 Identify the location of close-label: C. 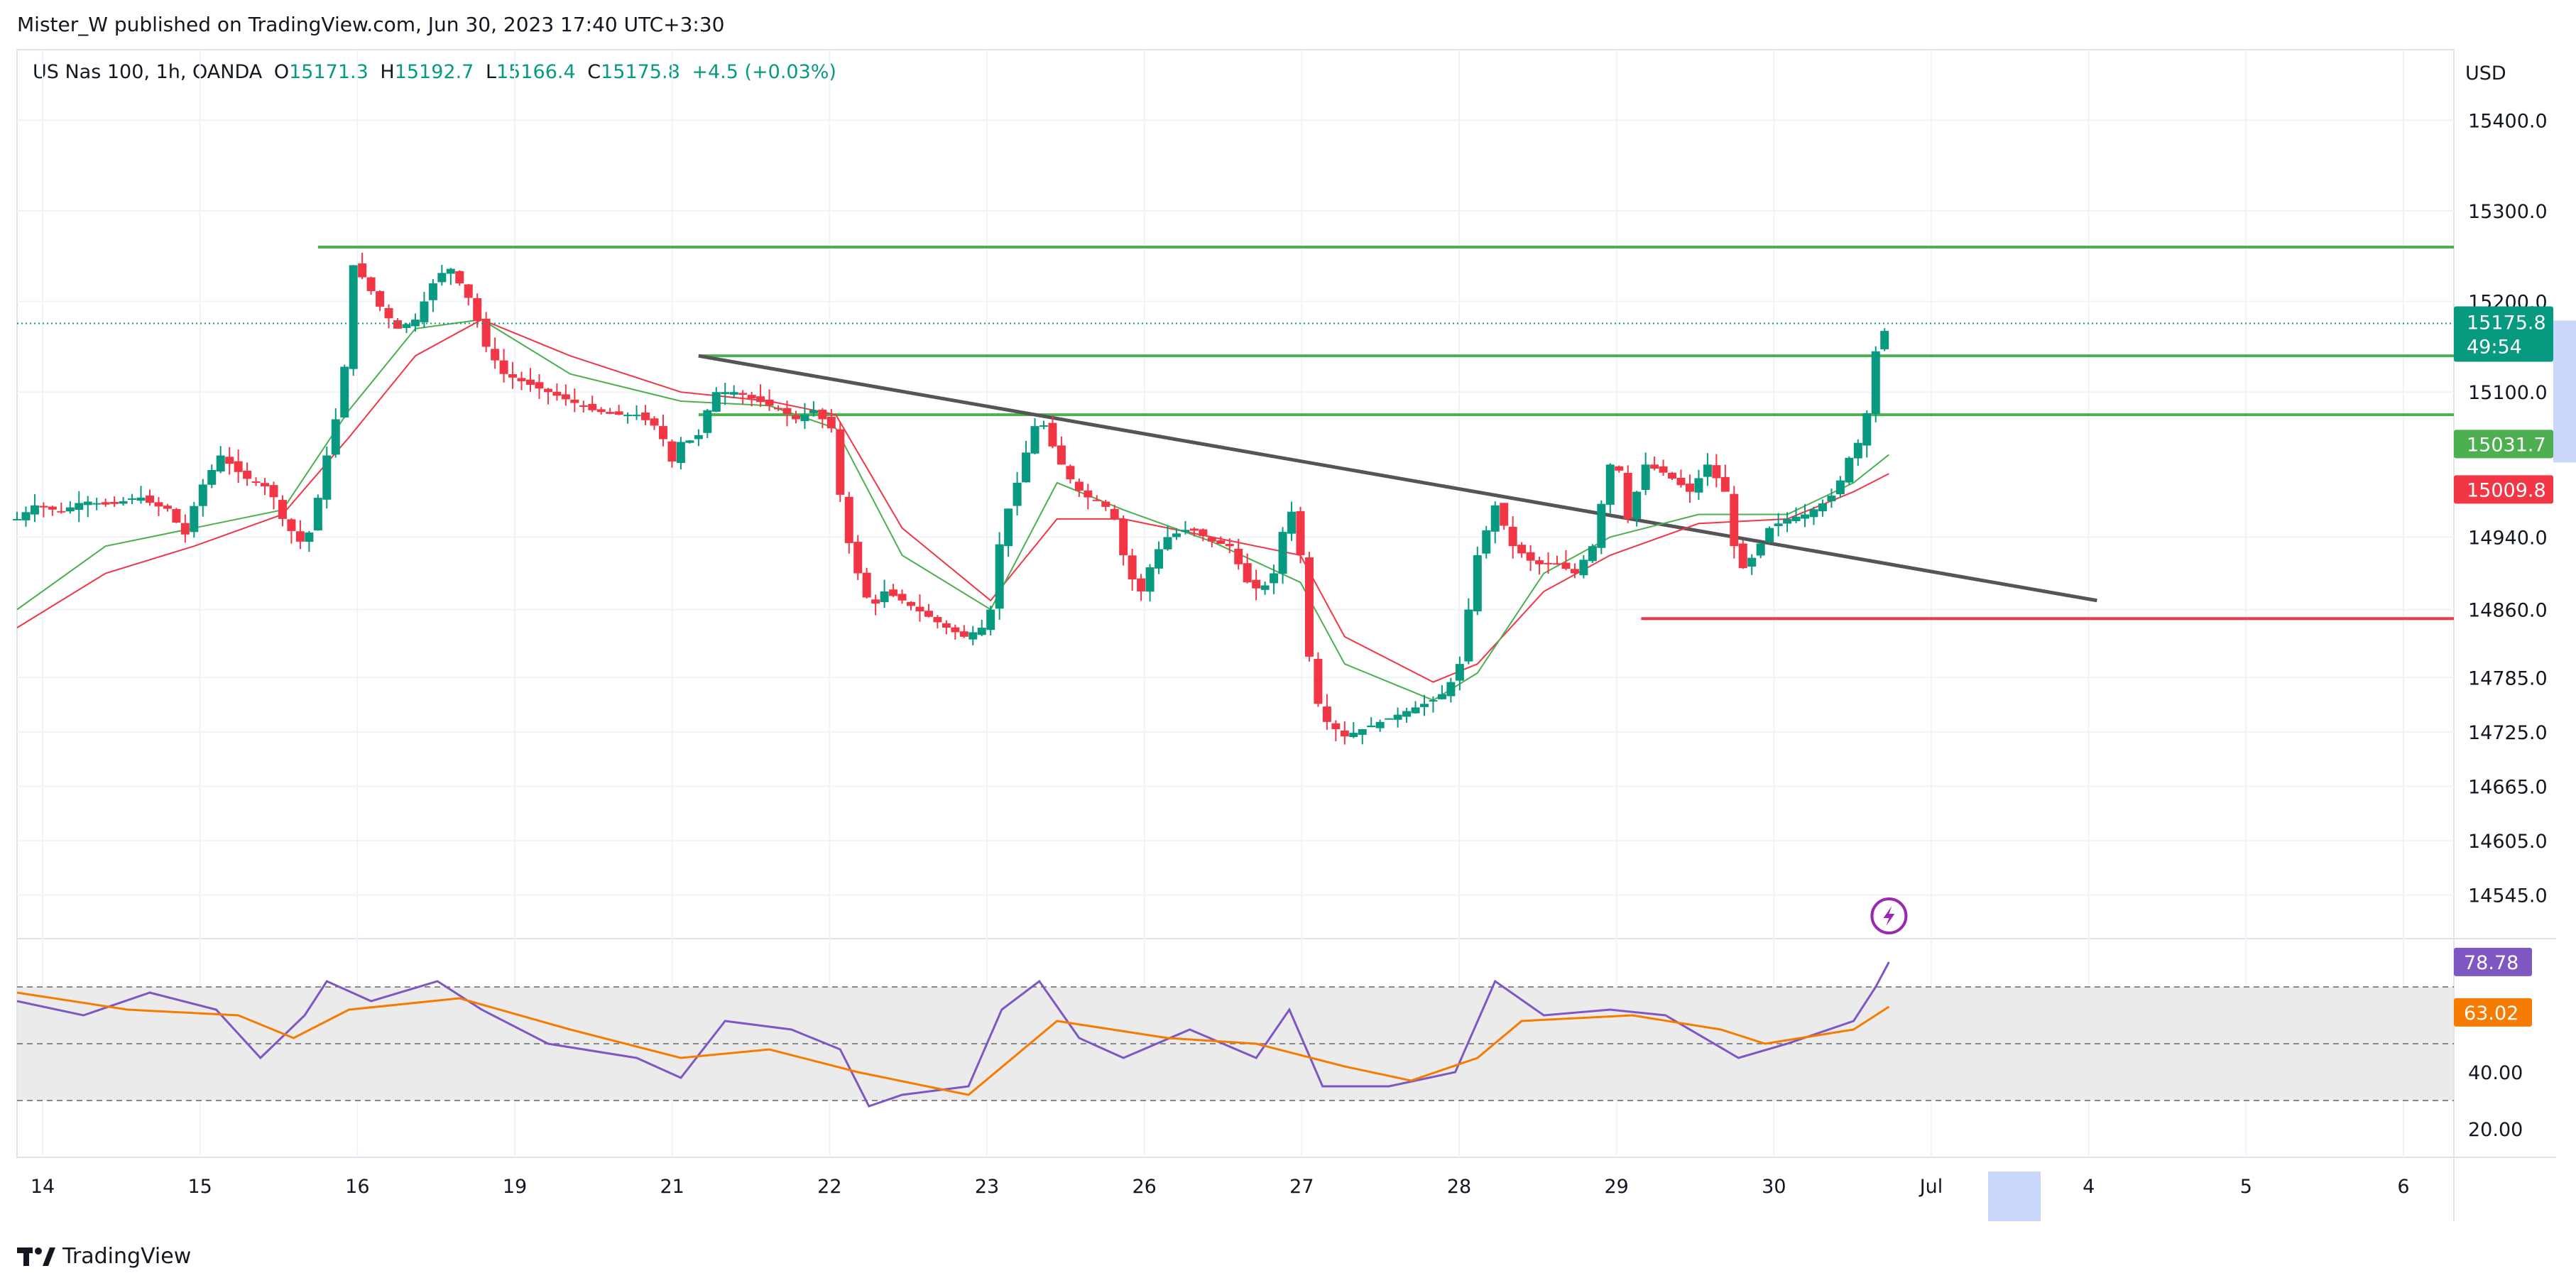
(594, 72).